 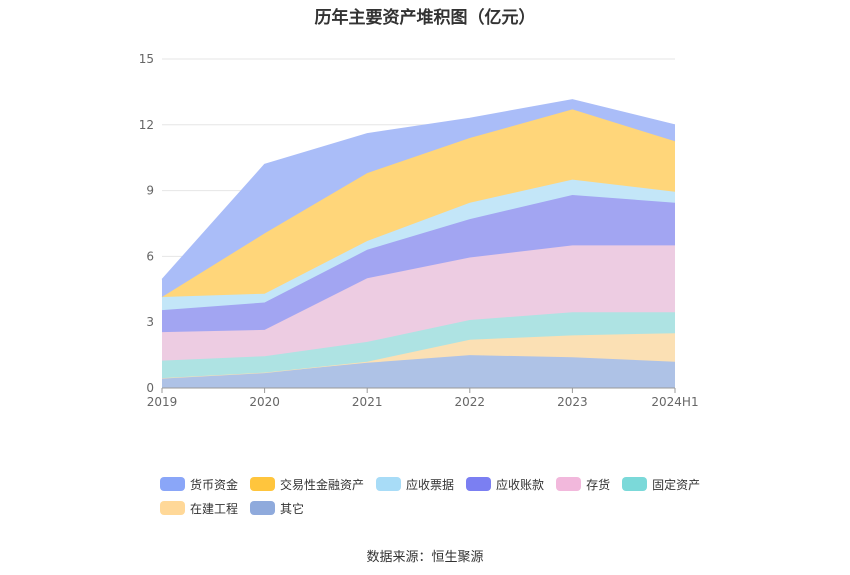 I want to click on x-tick-label: 2022, so click(x=470, y=402).